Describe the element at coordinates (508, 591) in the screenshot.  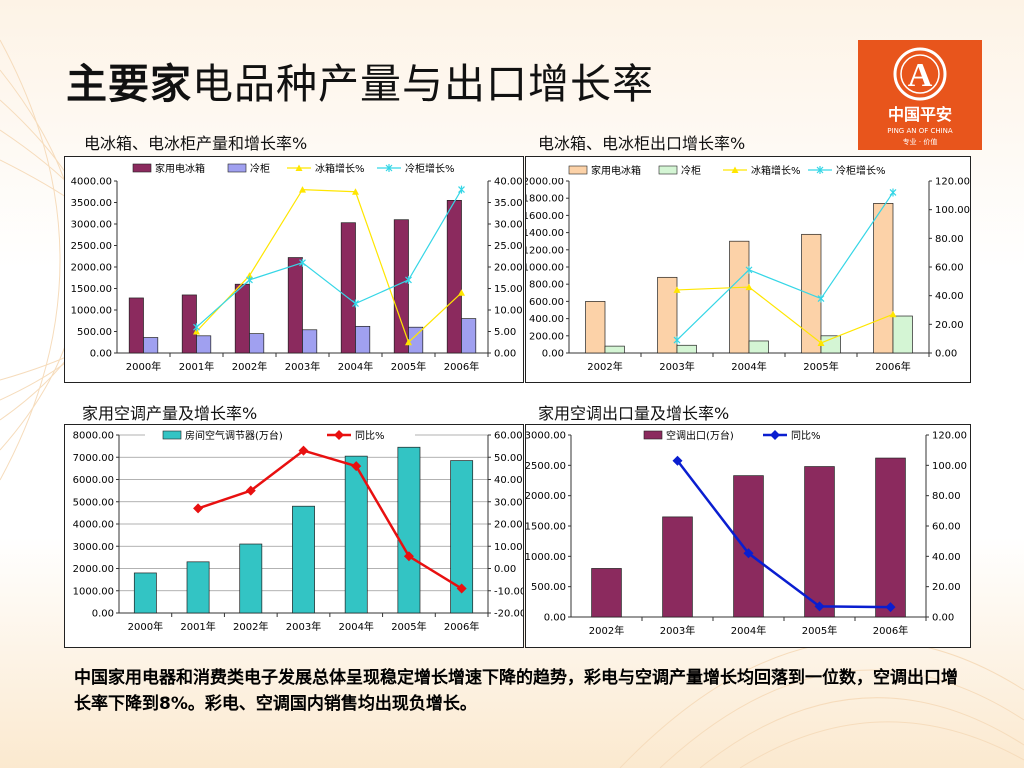
I see `y-tick-label-right: -10.00` at that location.